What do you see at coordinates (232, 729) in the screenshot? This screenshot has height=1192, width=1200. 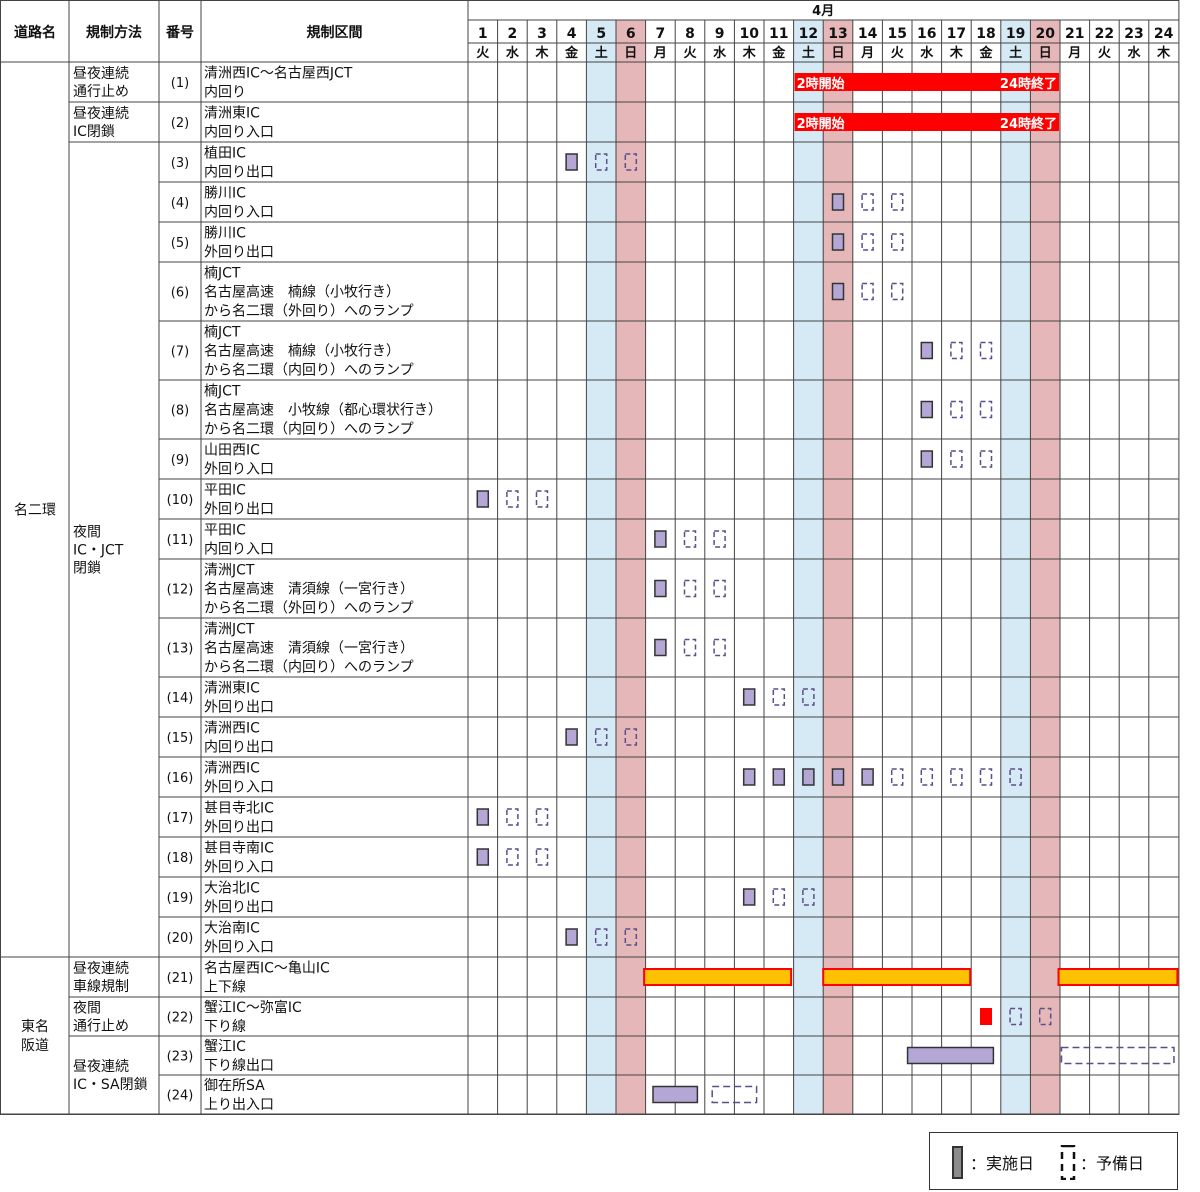 I see `row-15-section-line-0: 清洲西IC` at bounding box center [232, 729].